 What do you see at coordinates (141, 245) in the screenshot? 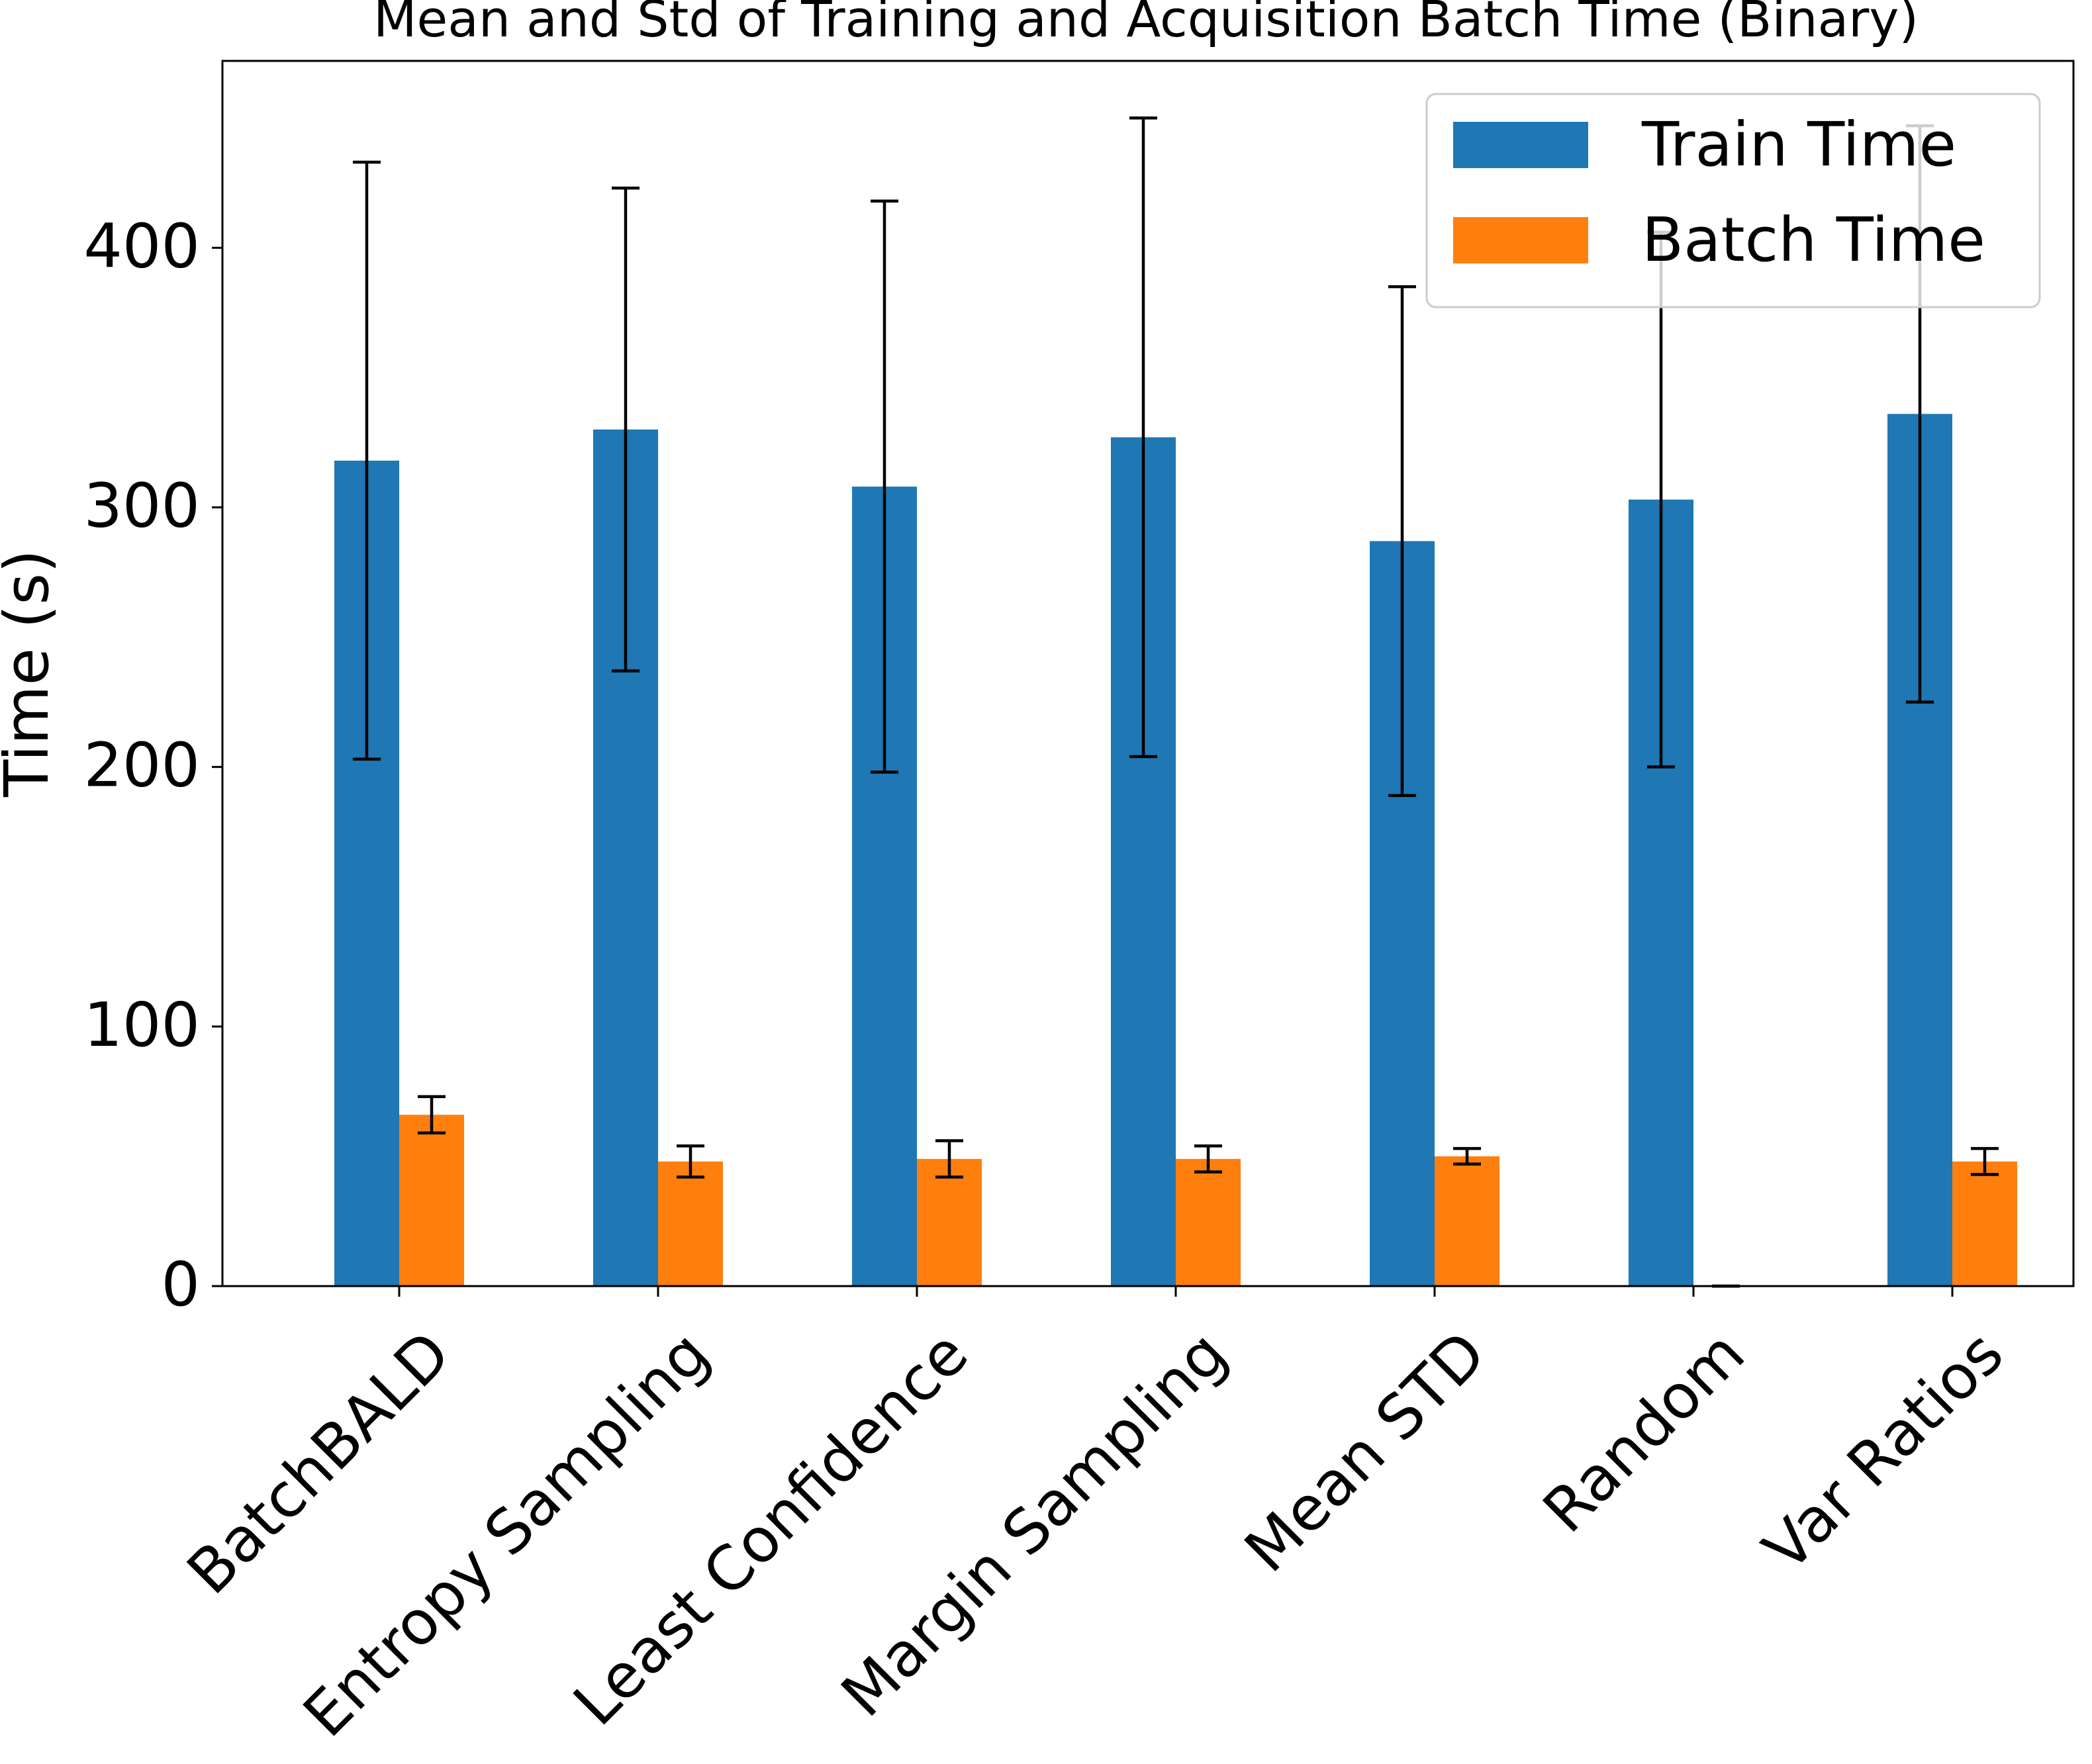
I see `y-tick-label: 400` at bounding box center [141, 245].